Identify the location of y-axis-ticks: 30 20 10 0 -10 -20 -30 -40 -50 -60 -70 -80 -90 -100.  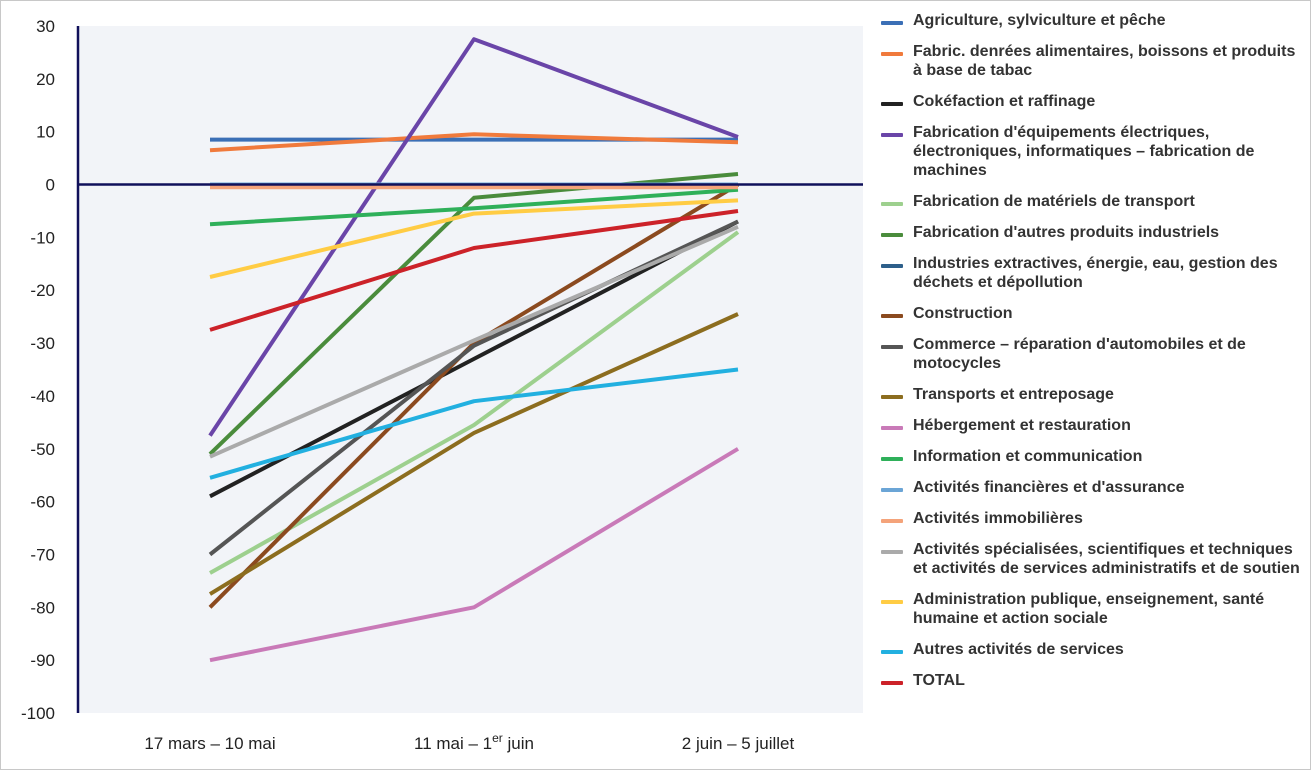
(38, 370).